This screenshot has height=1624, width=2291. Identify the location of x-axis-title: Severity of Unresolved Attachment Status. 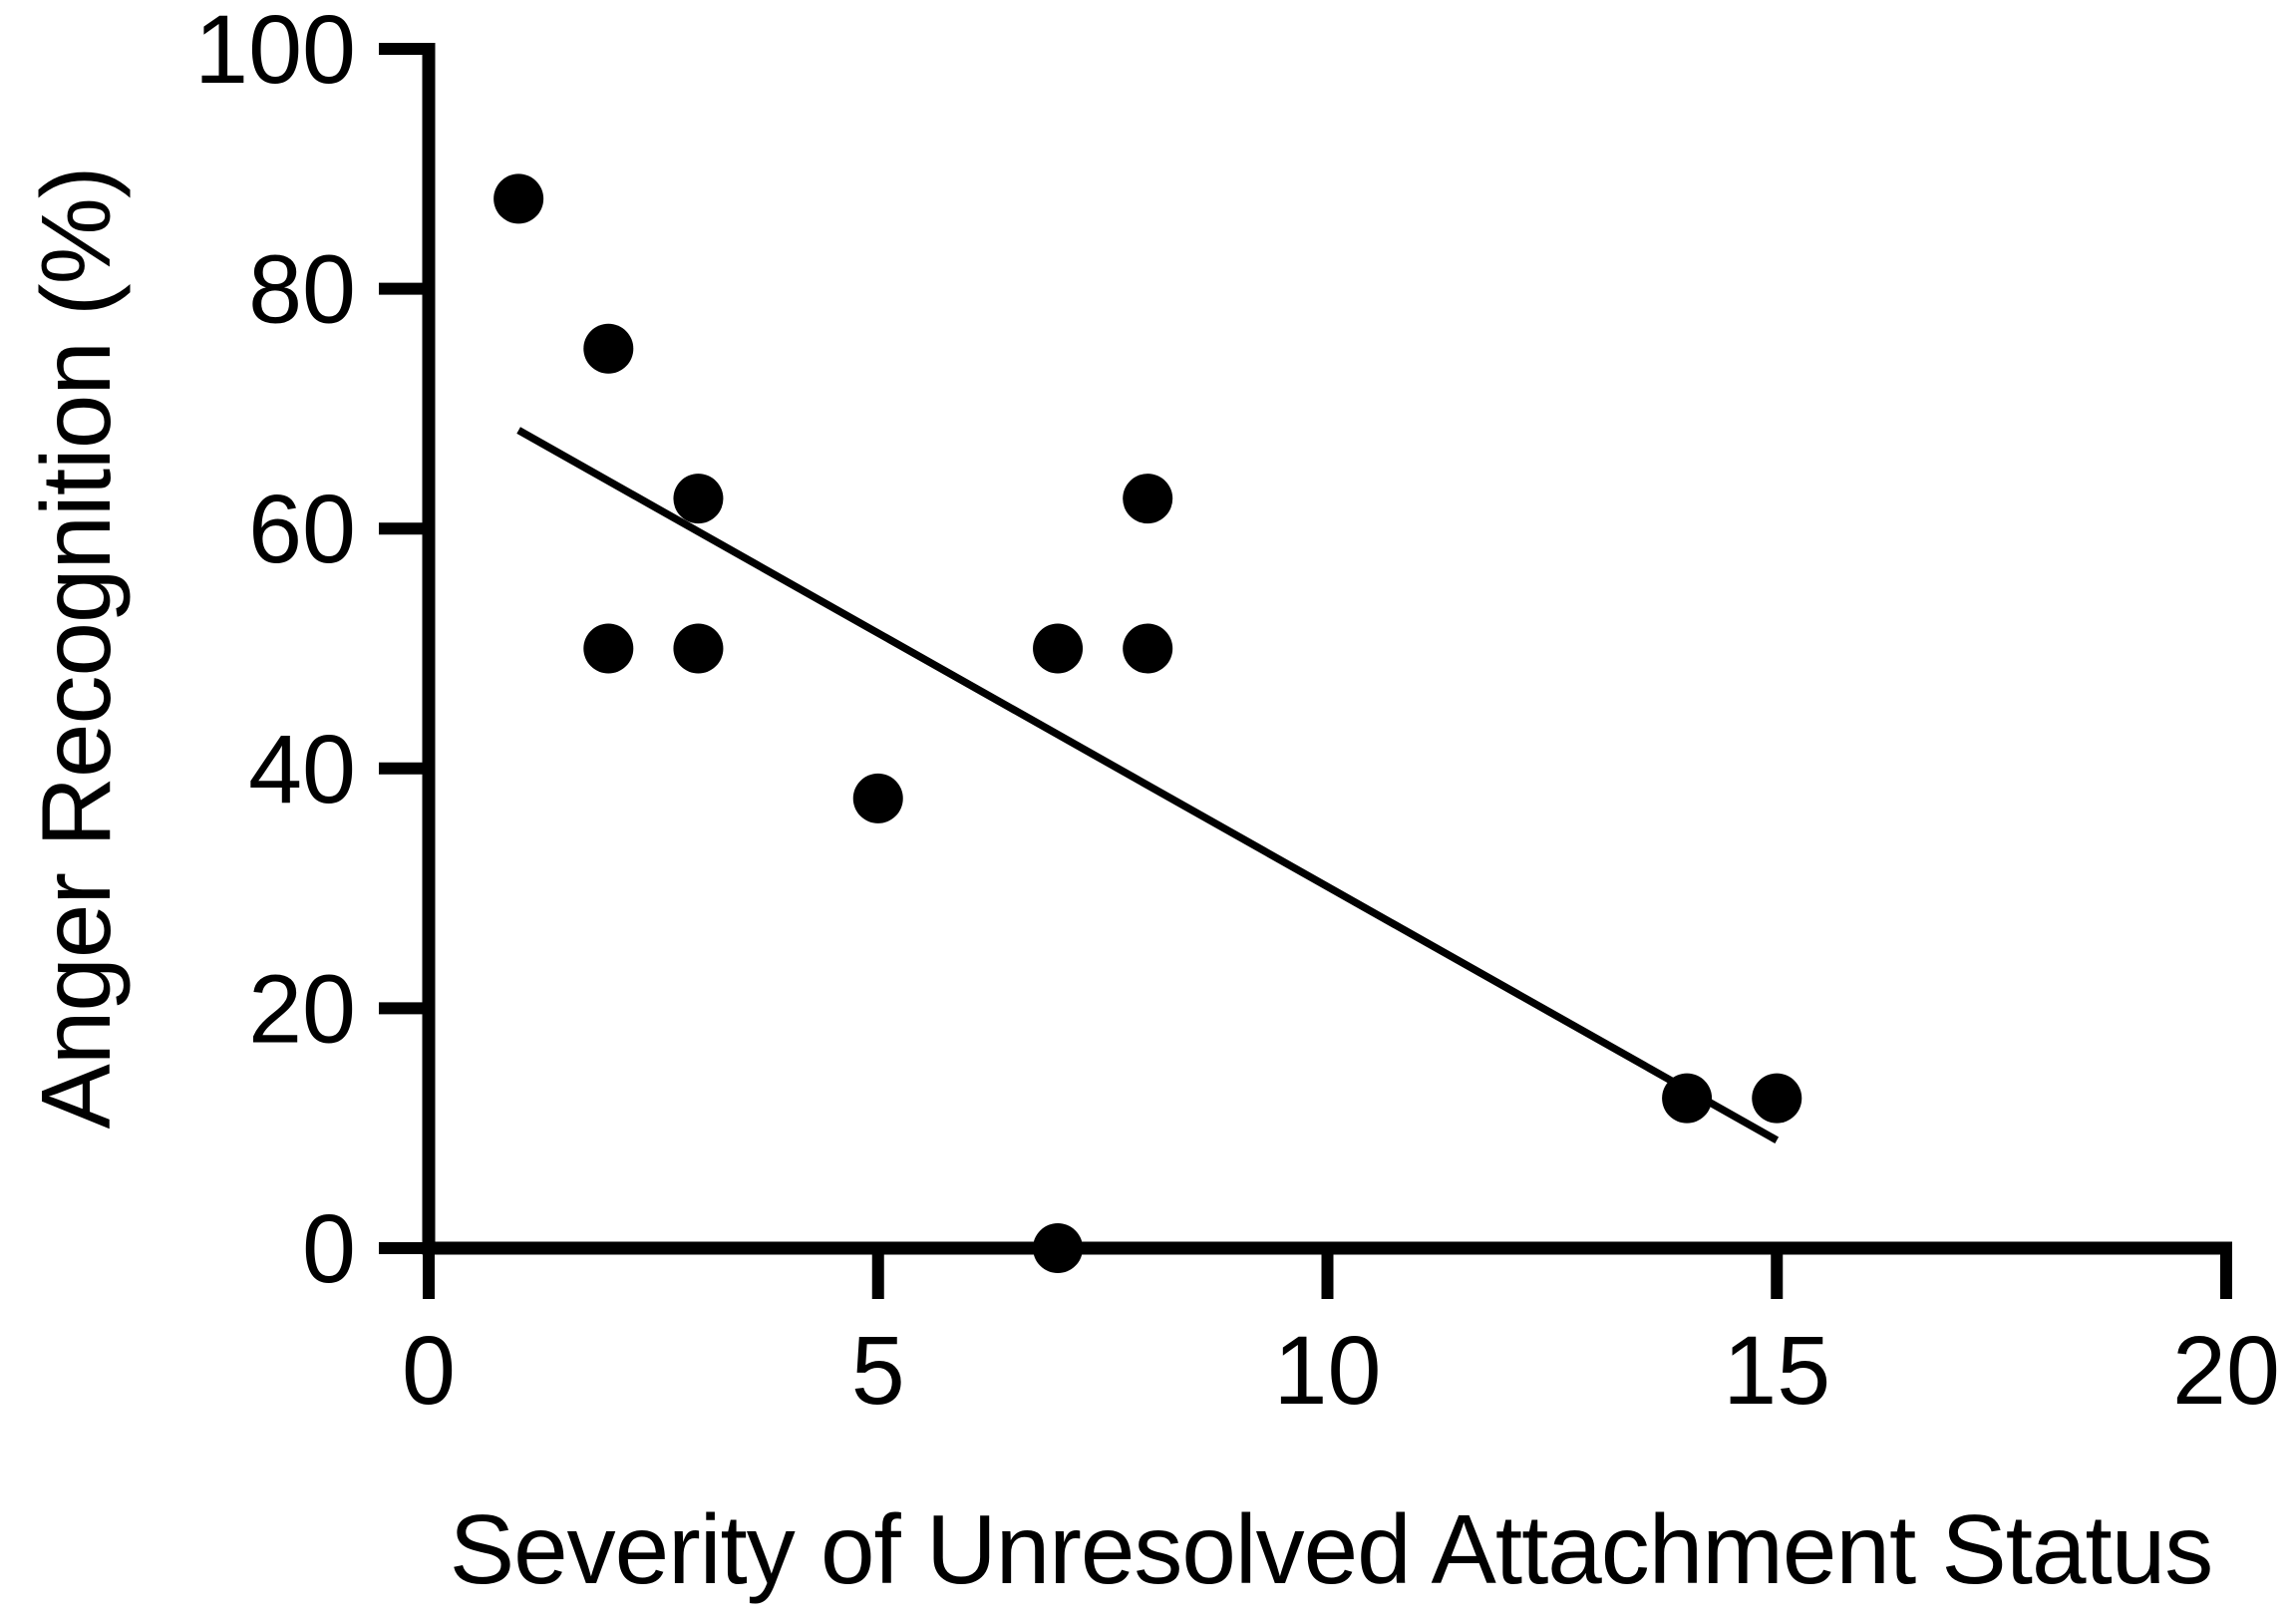
(1331, 1549).